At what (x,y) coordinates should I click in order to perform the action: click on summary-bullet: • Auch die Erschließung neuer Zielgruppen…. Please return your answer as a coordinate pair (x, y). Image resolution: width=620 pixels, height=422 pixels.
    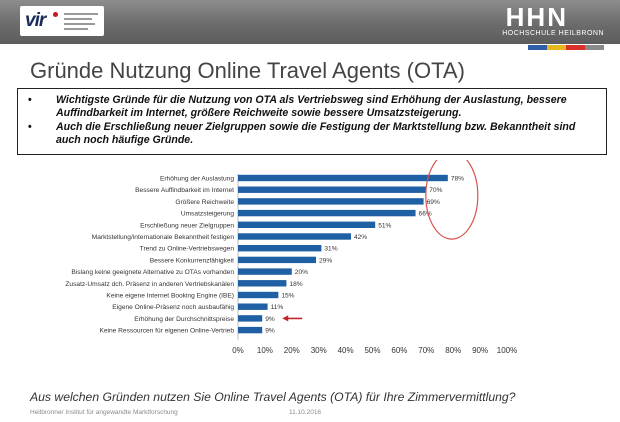
    Looking at the image, I should click on (302, 133).